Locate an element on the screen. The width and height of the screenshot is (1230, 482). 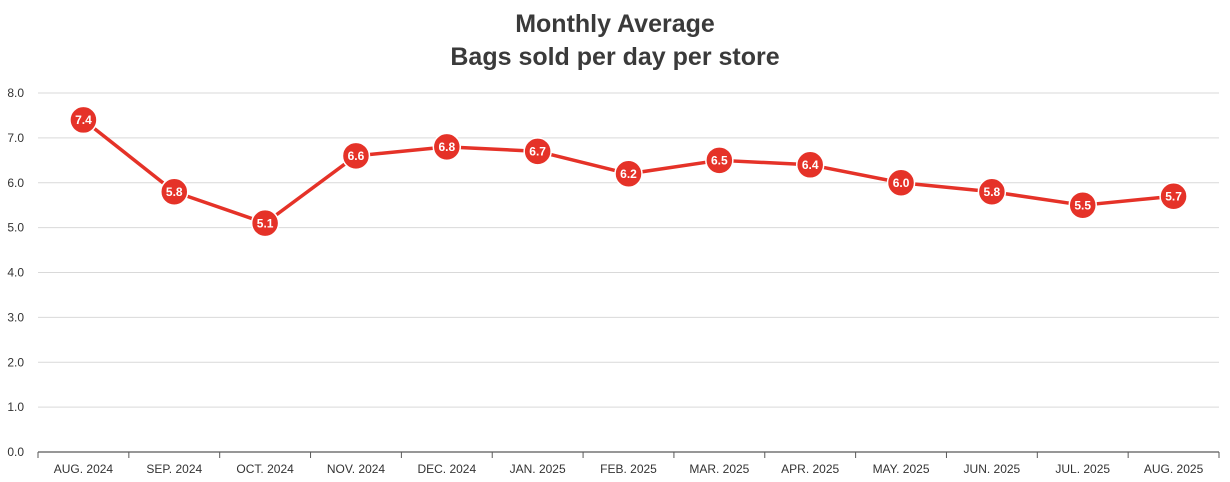
y-tick-label: 6.0 is located at coordinates (15, 183).